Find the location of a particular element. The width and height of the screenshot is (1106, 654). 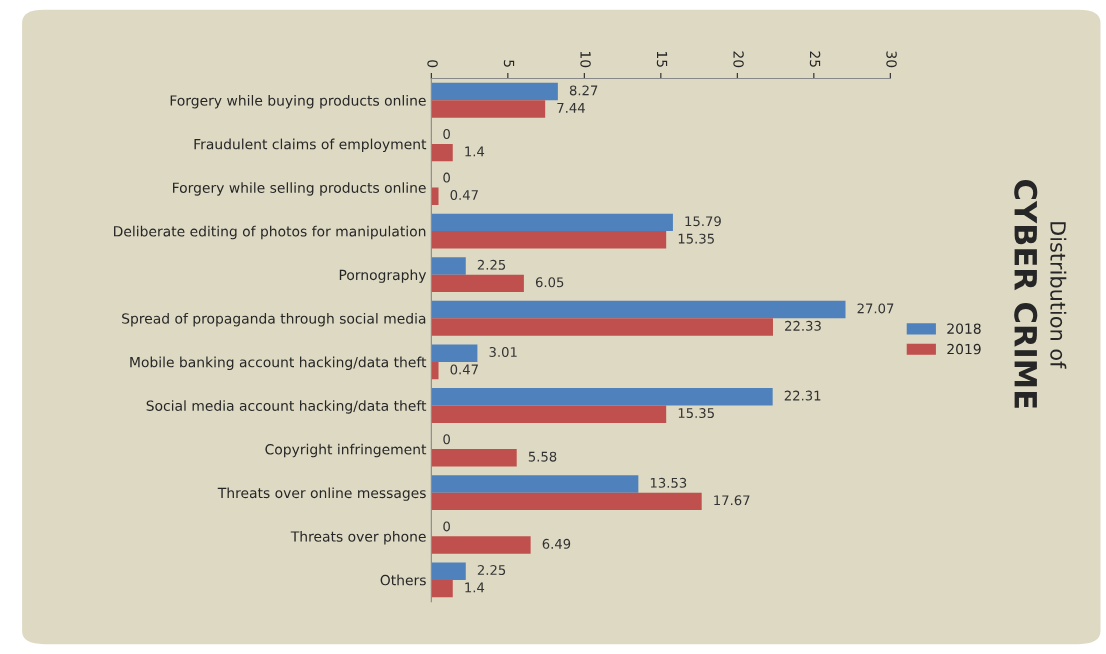

data-label: 27.07 is located at coordinates (875, 308).